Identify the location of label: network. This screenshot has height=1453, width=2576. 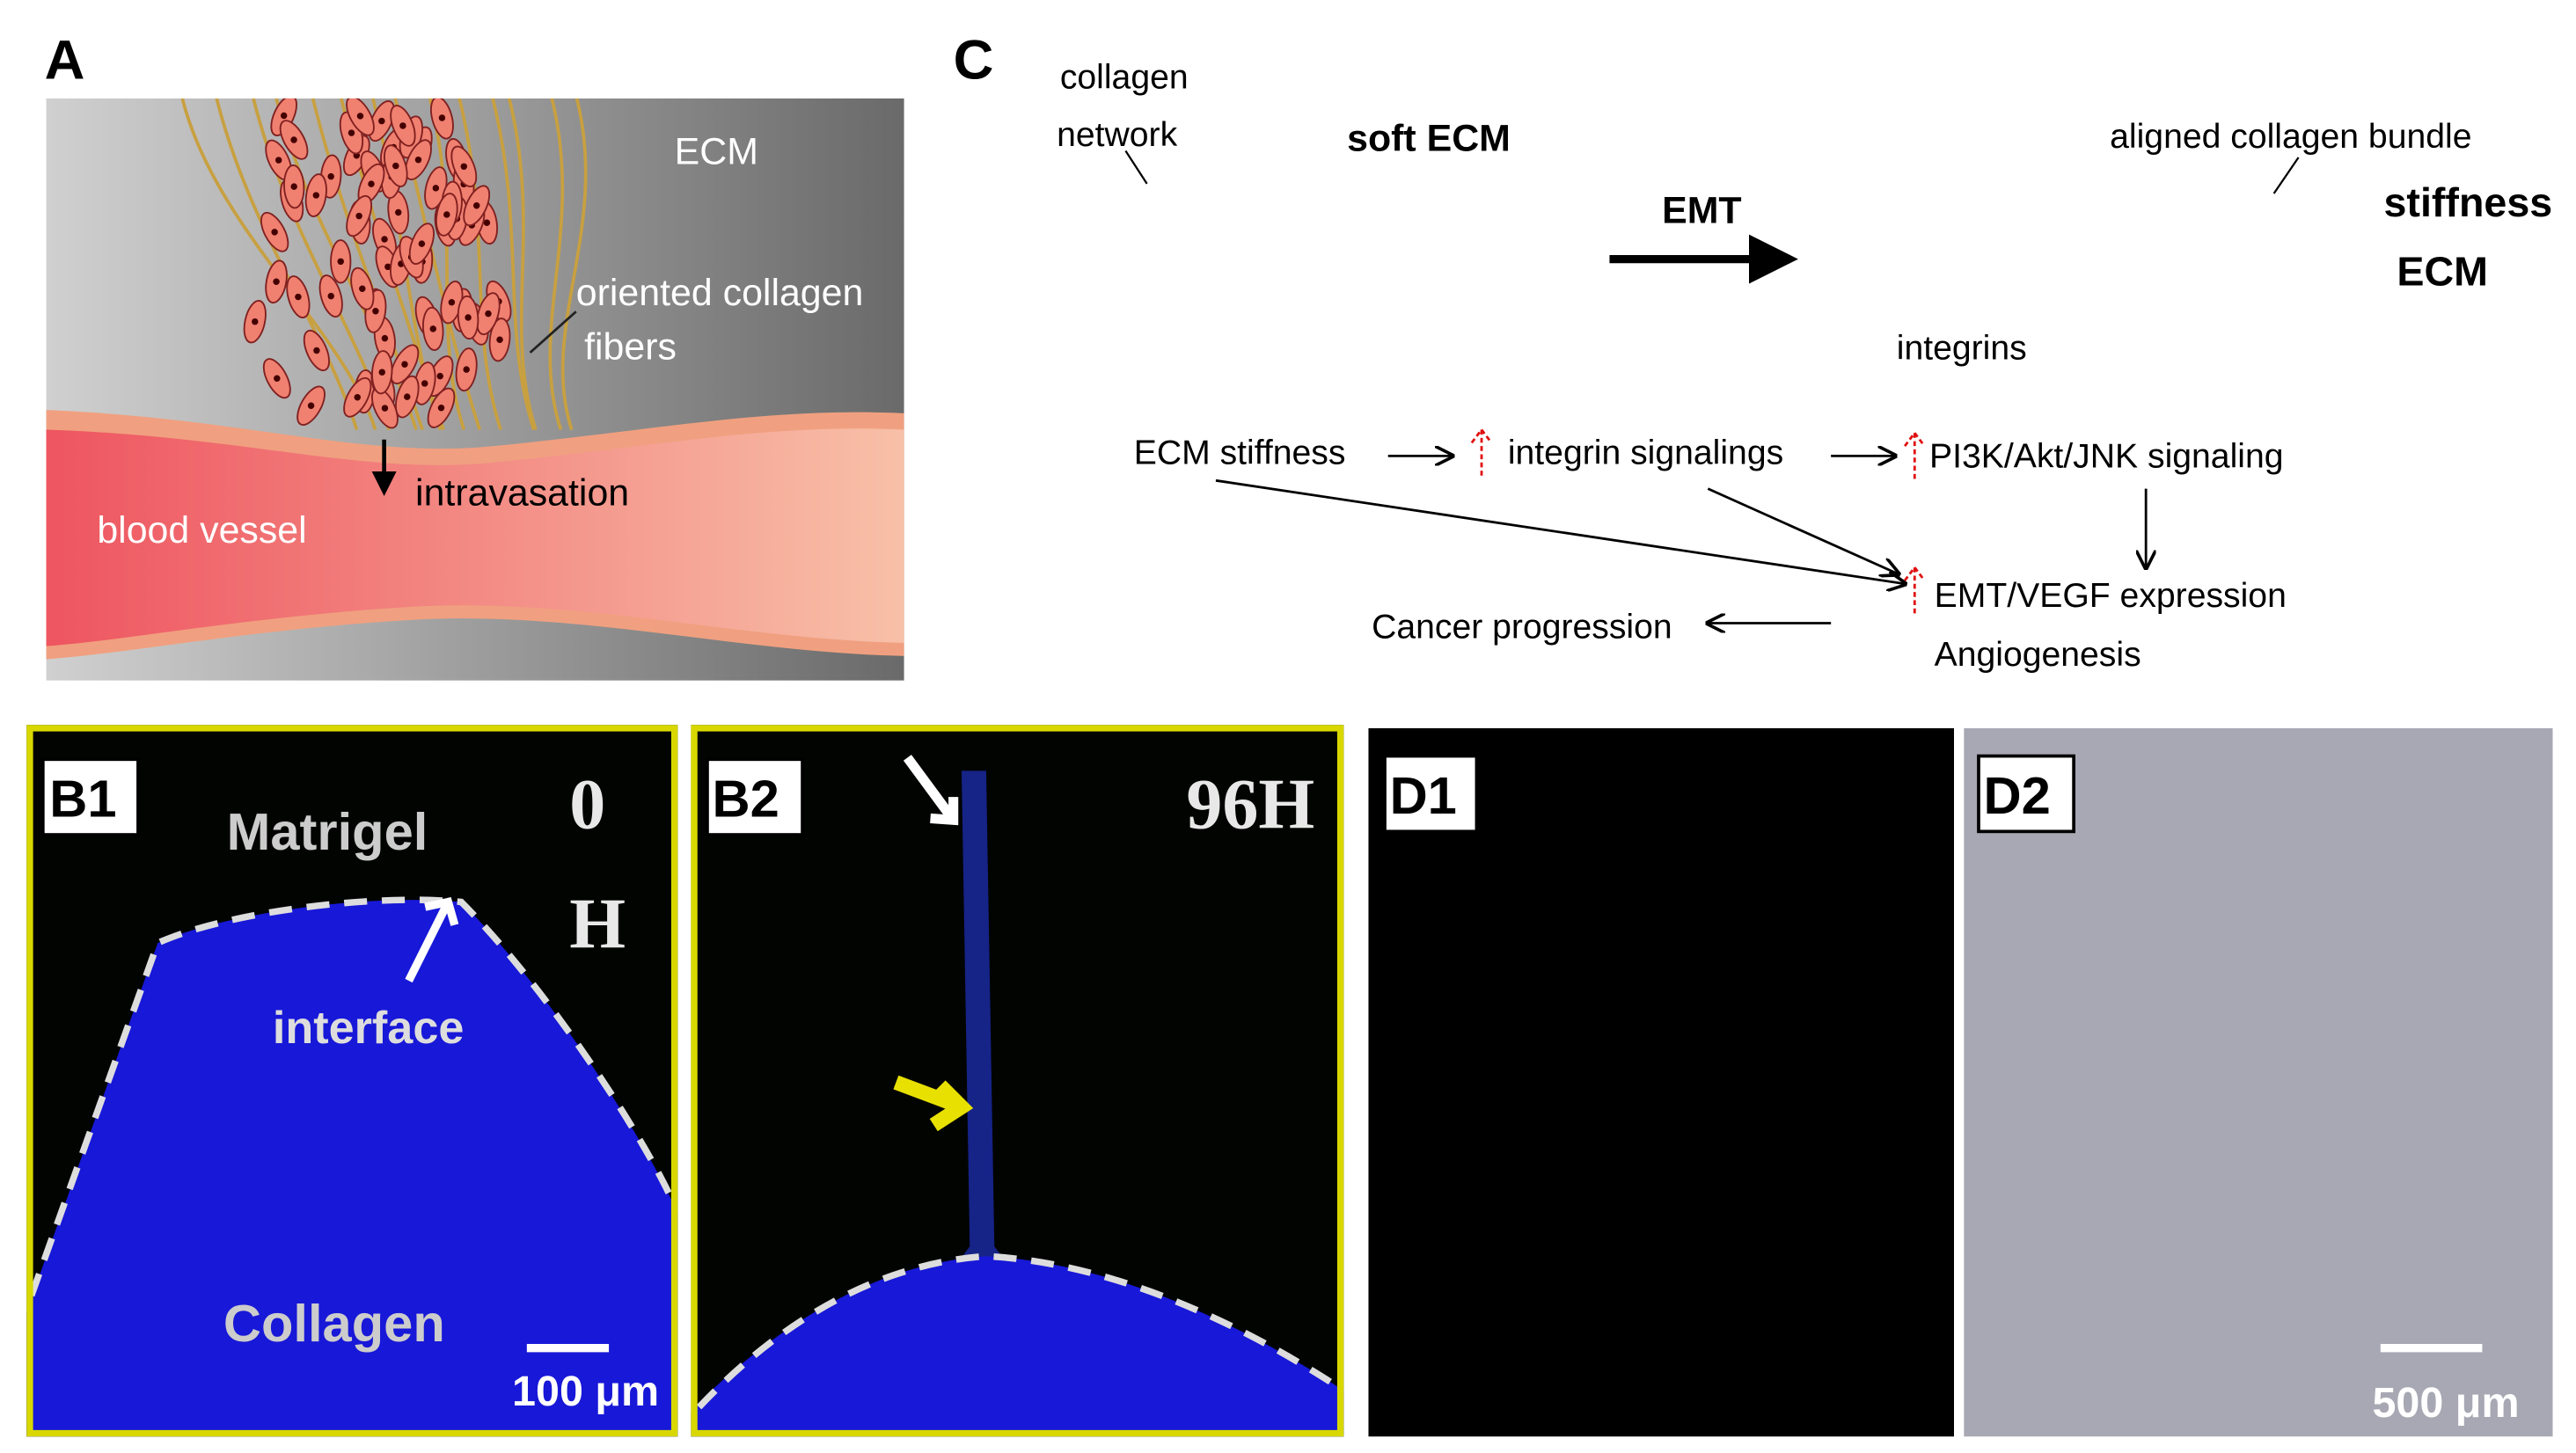
(1117, 135).